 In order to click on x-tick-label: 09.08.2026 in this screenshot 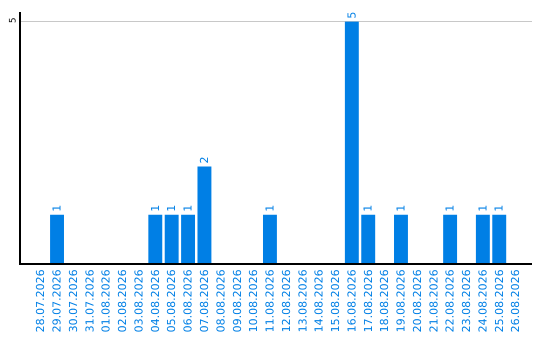, I will do `click(237, 300)`.